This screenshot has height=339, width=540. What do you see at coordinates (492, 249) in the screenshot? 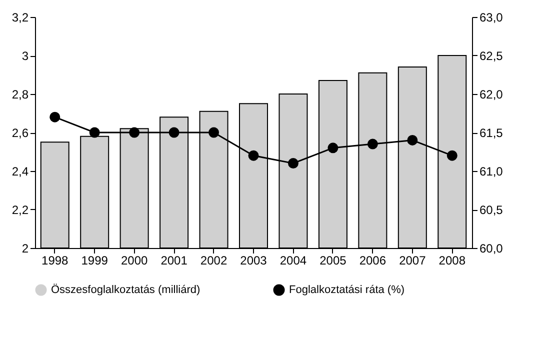
I see `y2-tick-label: 60,0` at bounding box center [492, 249].